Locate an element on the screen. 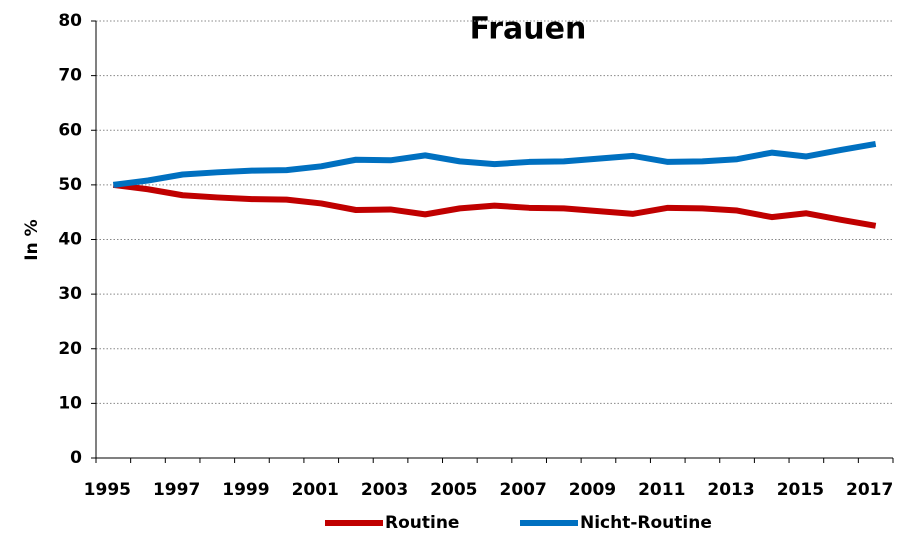 This screenshot has width=904, height=542. y-tick-label: 60 is located at coordinates (70, 130).